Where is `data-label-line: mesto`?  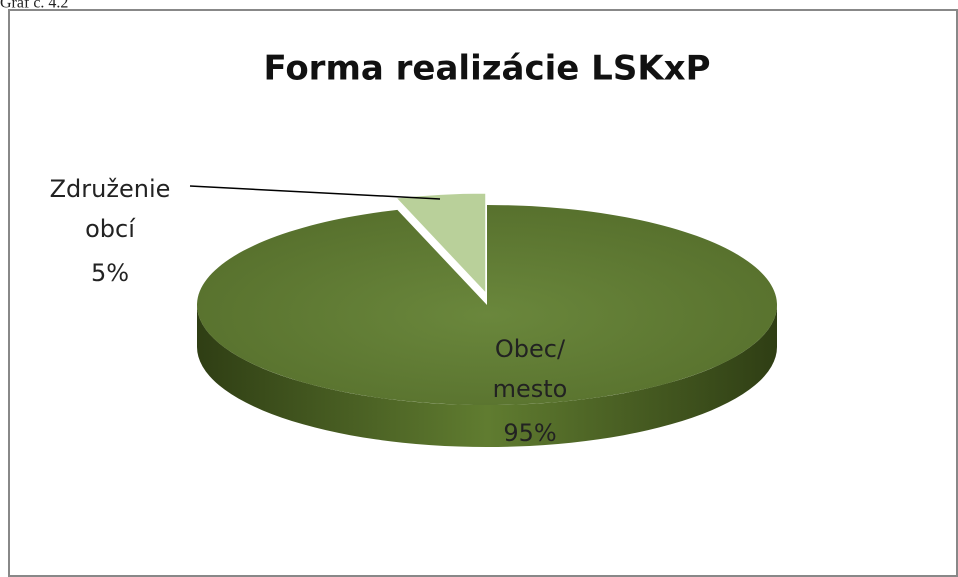 data-label-line: mesto is located at coordinates (530, 389).